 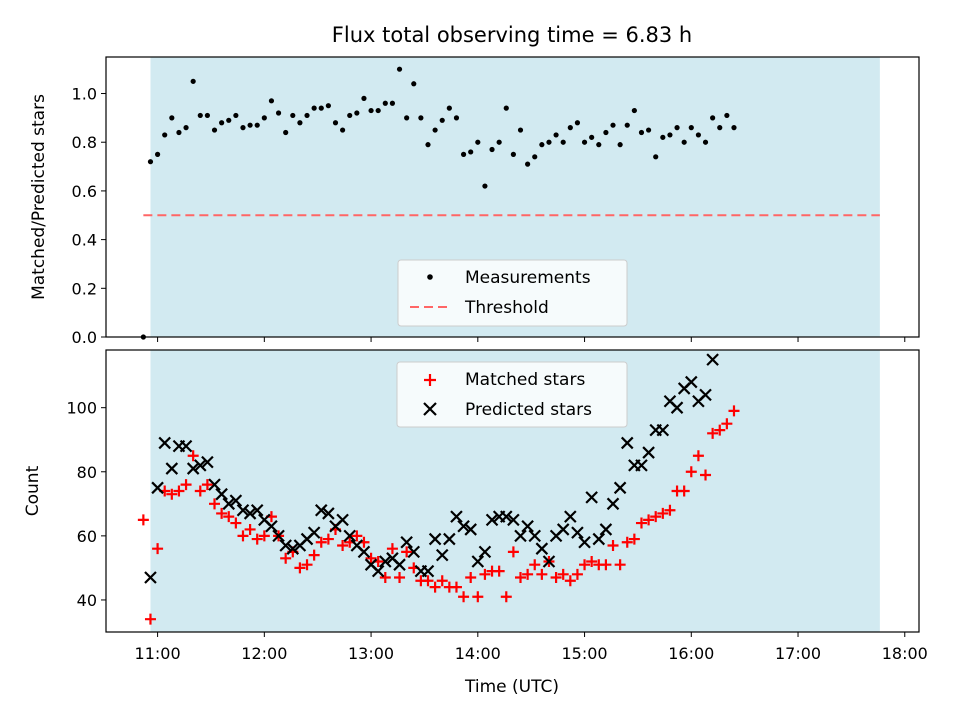 I want to click on legend-measurements-label: Measurements, so click(x=528, y=278).